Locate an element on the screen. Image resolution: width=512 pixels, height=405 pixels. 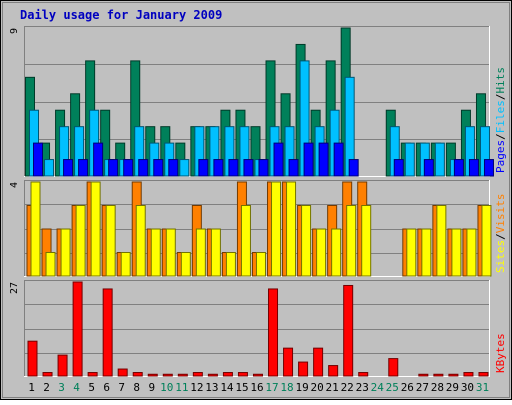
x-tick-label-day-8: 8 is located at coordinates (136, 387).